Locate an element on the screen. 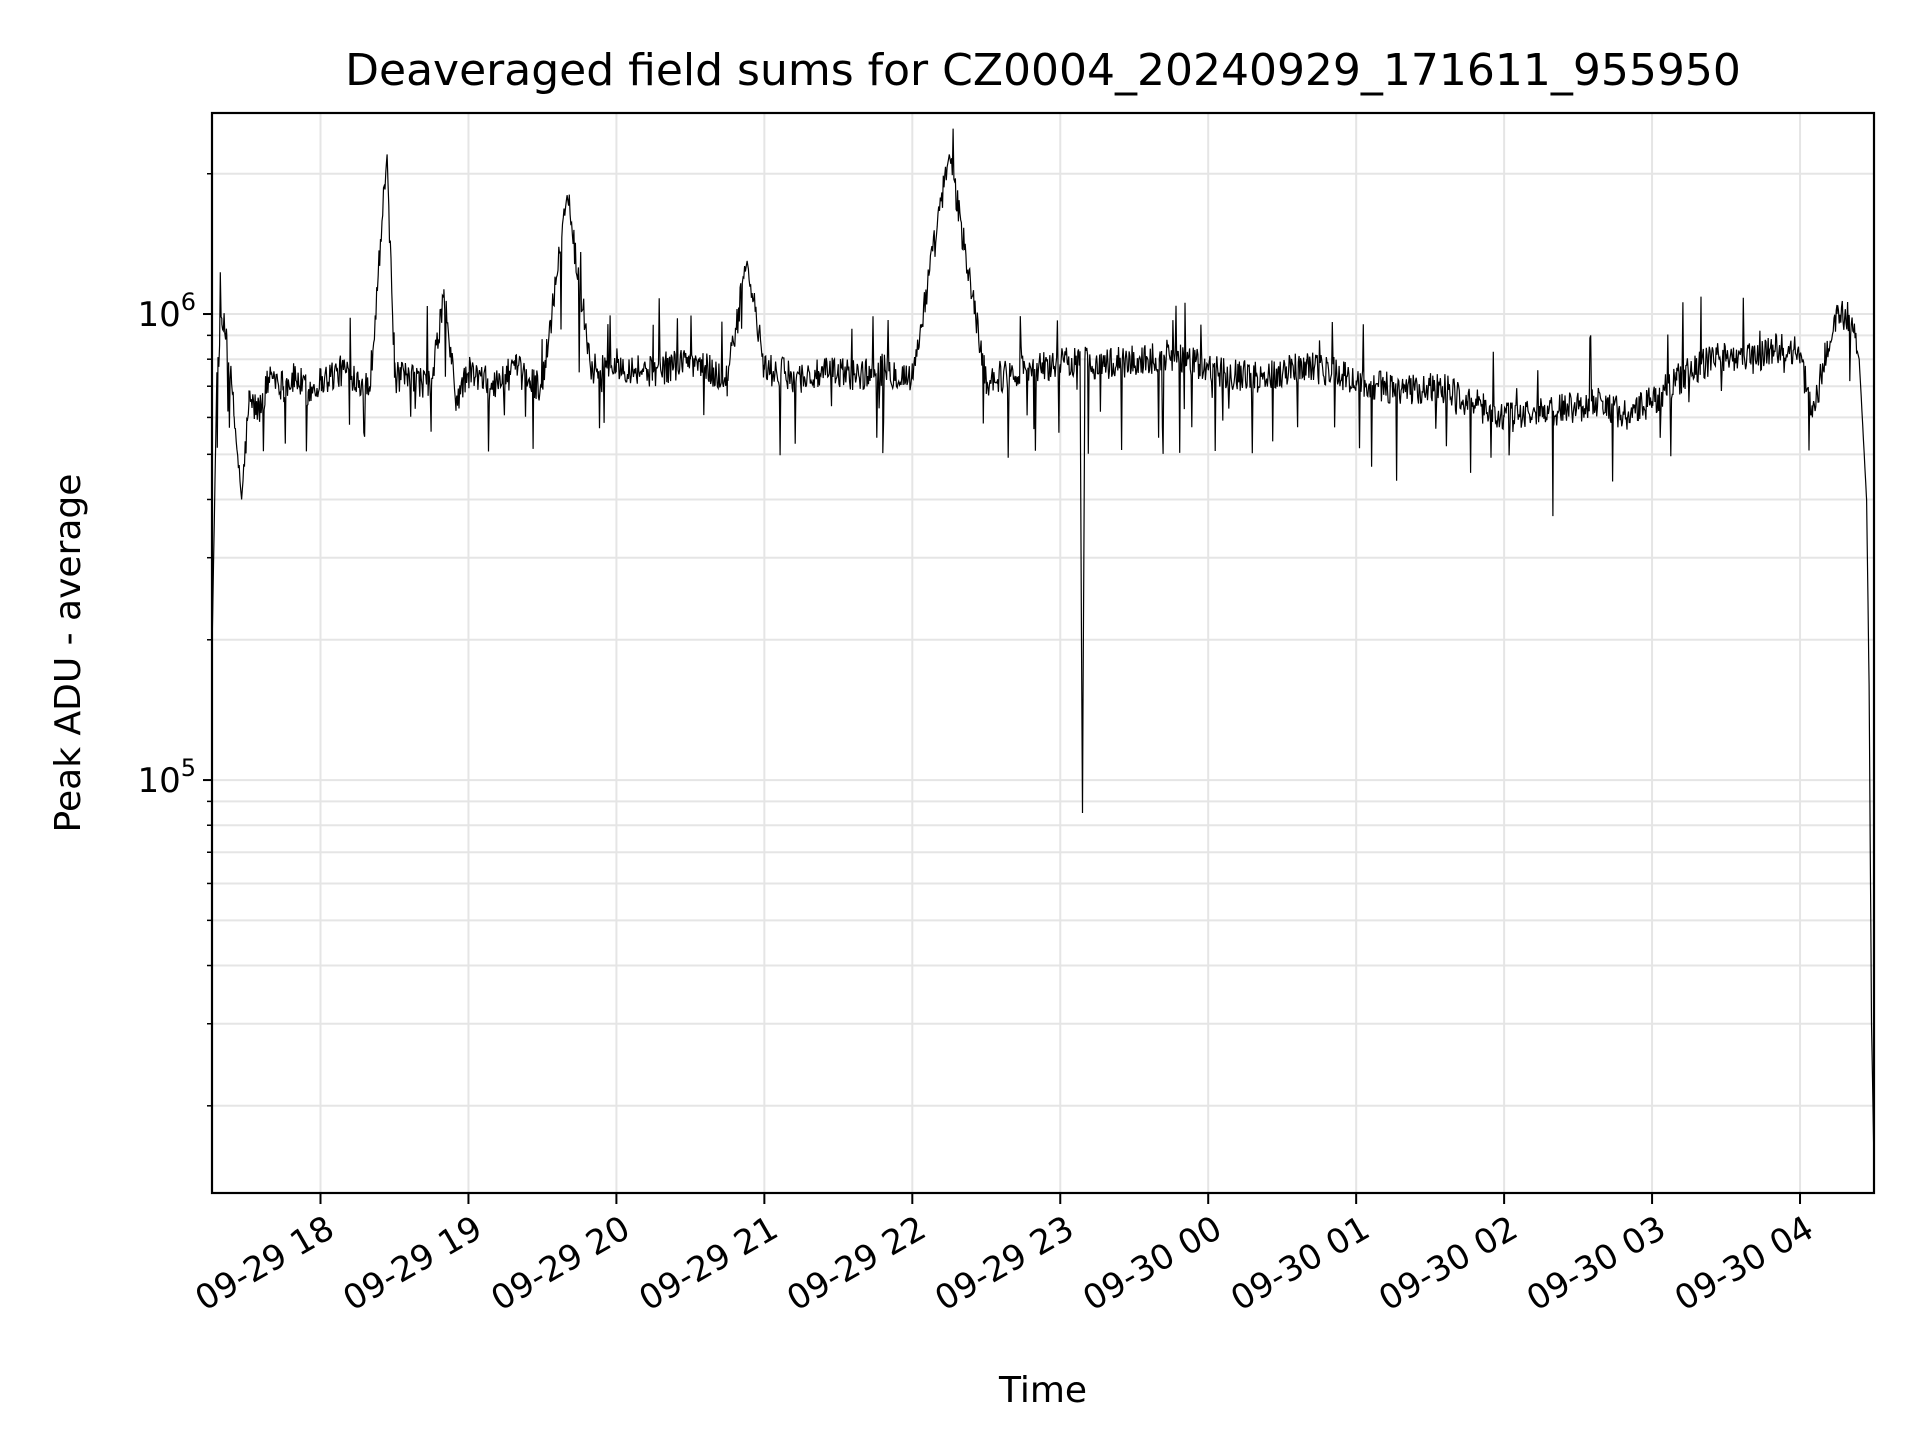 This screenshot has height=1440, width=1920. y-tick-label: 10⁵ is located at coordinates (166, 777).